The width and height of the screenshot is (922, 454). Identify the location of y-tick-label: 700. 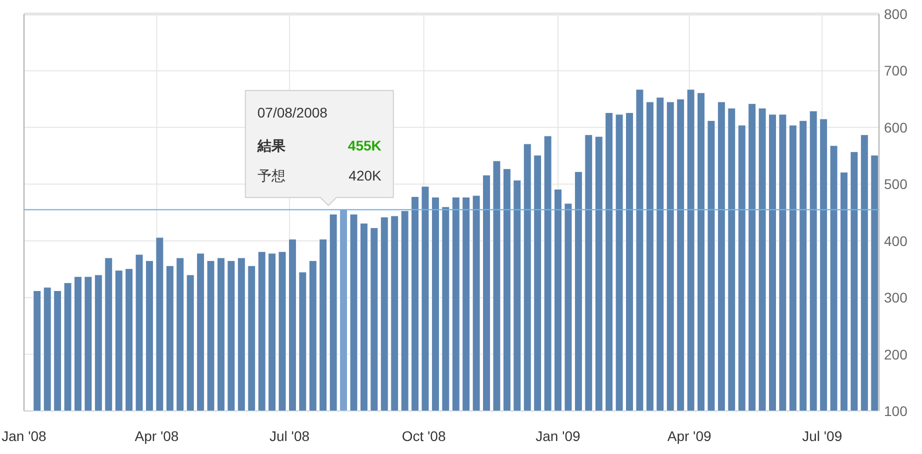
(896, 70).